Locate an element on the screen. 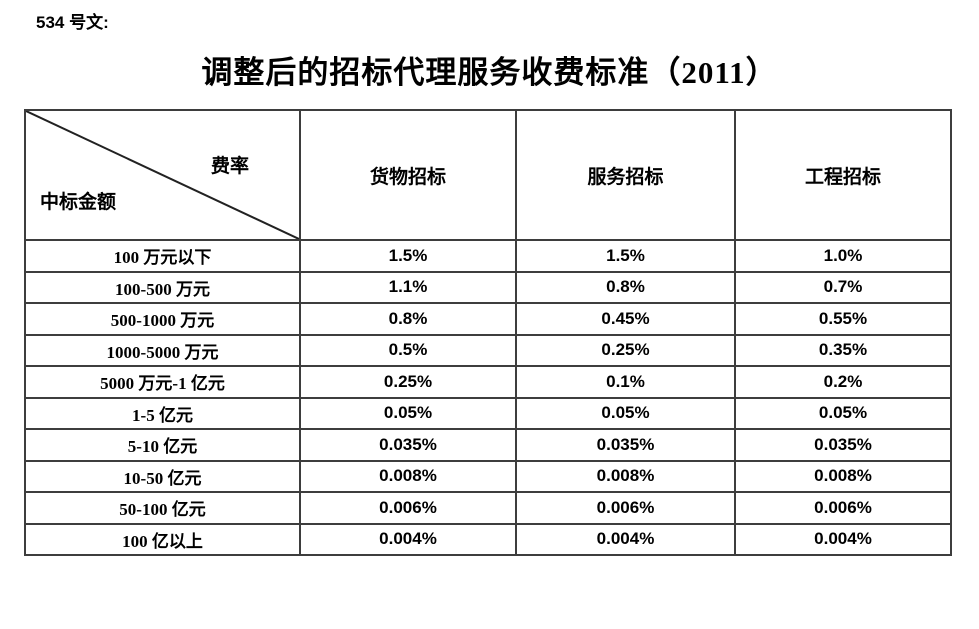 This screenshot has width=979, height=629. table-row: 100 万元以下 1.5% 1.5% 1.0% is located at coordinates (488, 256).